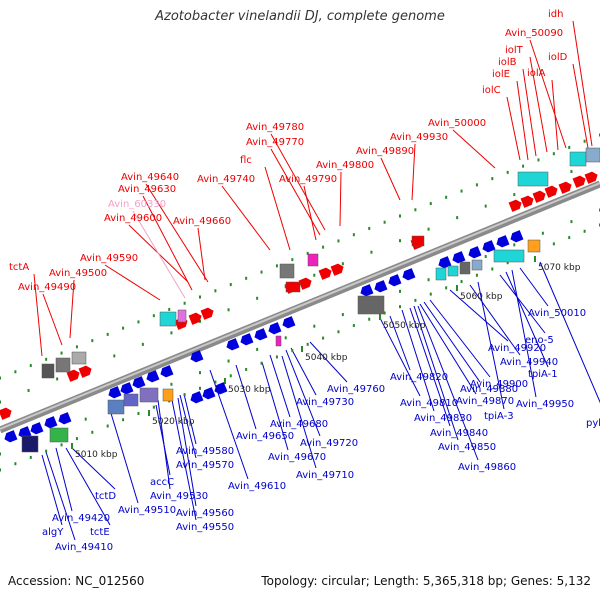 This screenshot has height=600, width=600. I want to click on reverse-gene-label: eno-5, so click(539, 340).